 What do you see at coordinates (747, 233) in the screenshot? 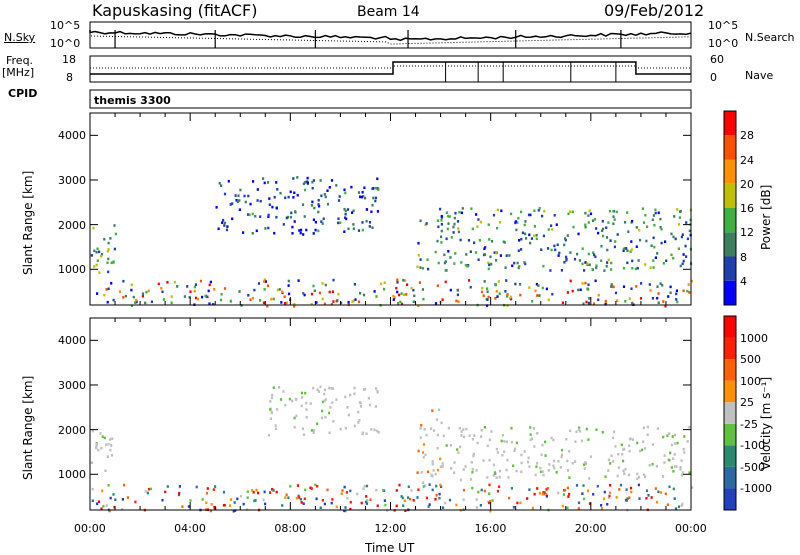
I see `power-colorbar-tick-2: 12` at bounding box center [747, 233].